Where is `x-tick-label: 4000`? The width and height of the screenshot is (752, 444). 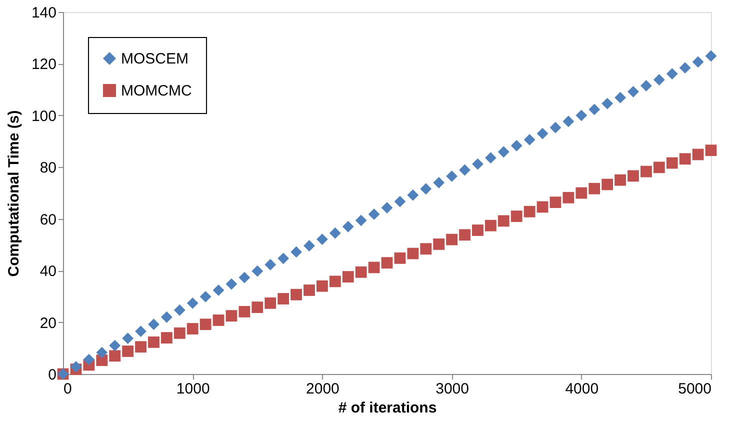 x-tick-label: 4000 is located at coordinates (582, 389).